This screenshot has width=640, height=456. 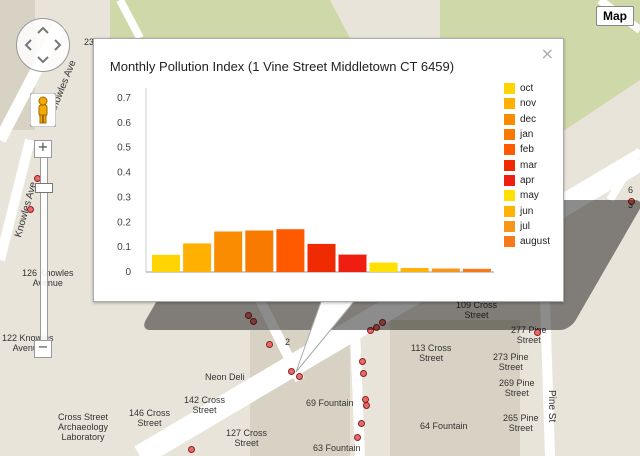 I want to click on legend-item-mar: mar, so click(x=532, y=164).